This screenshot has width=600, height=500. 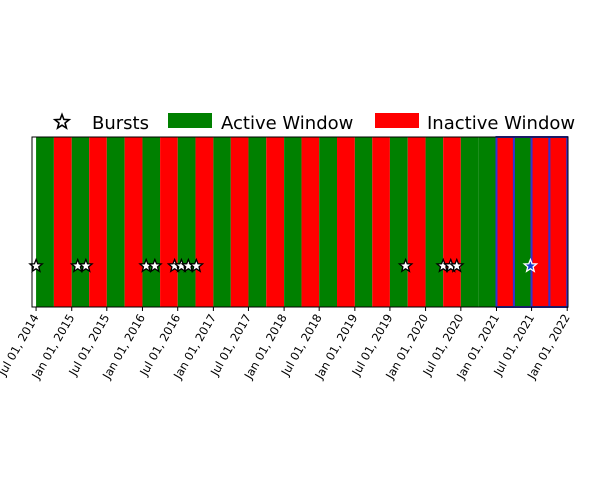 I want to click on burst-markers, so click(x=283, y=265).